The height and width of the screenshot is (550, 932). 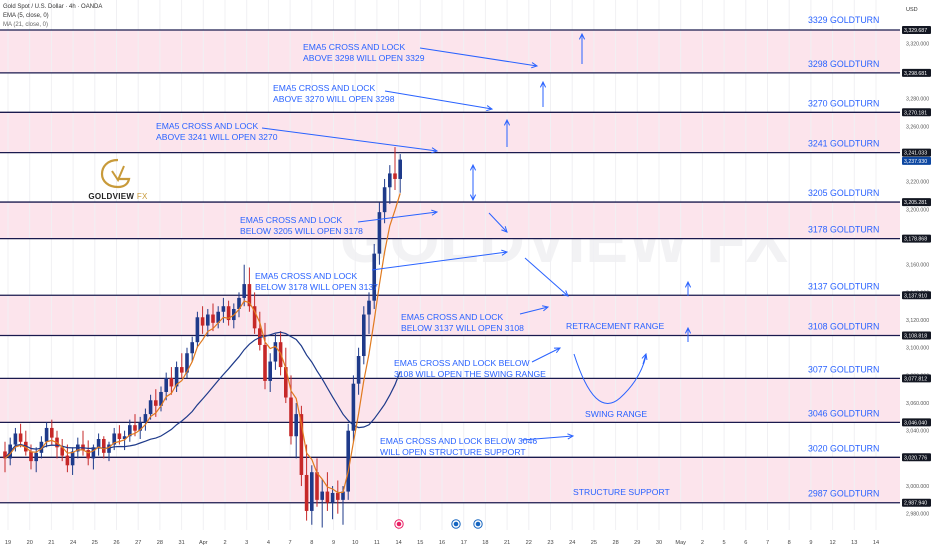 I want to click on goldturn-label: 3241 GOLDTURN, so click(x=843, y=144).